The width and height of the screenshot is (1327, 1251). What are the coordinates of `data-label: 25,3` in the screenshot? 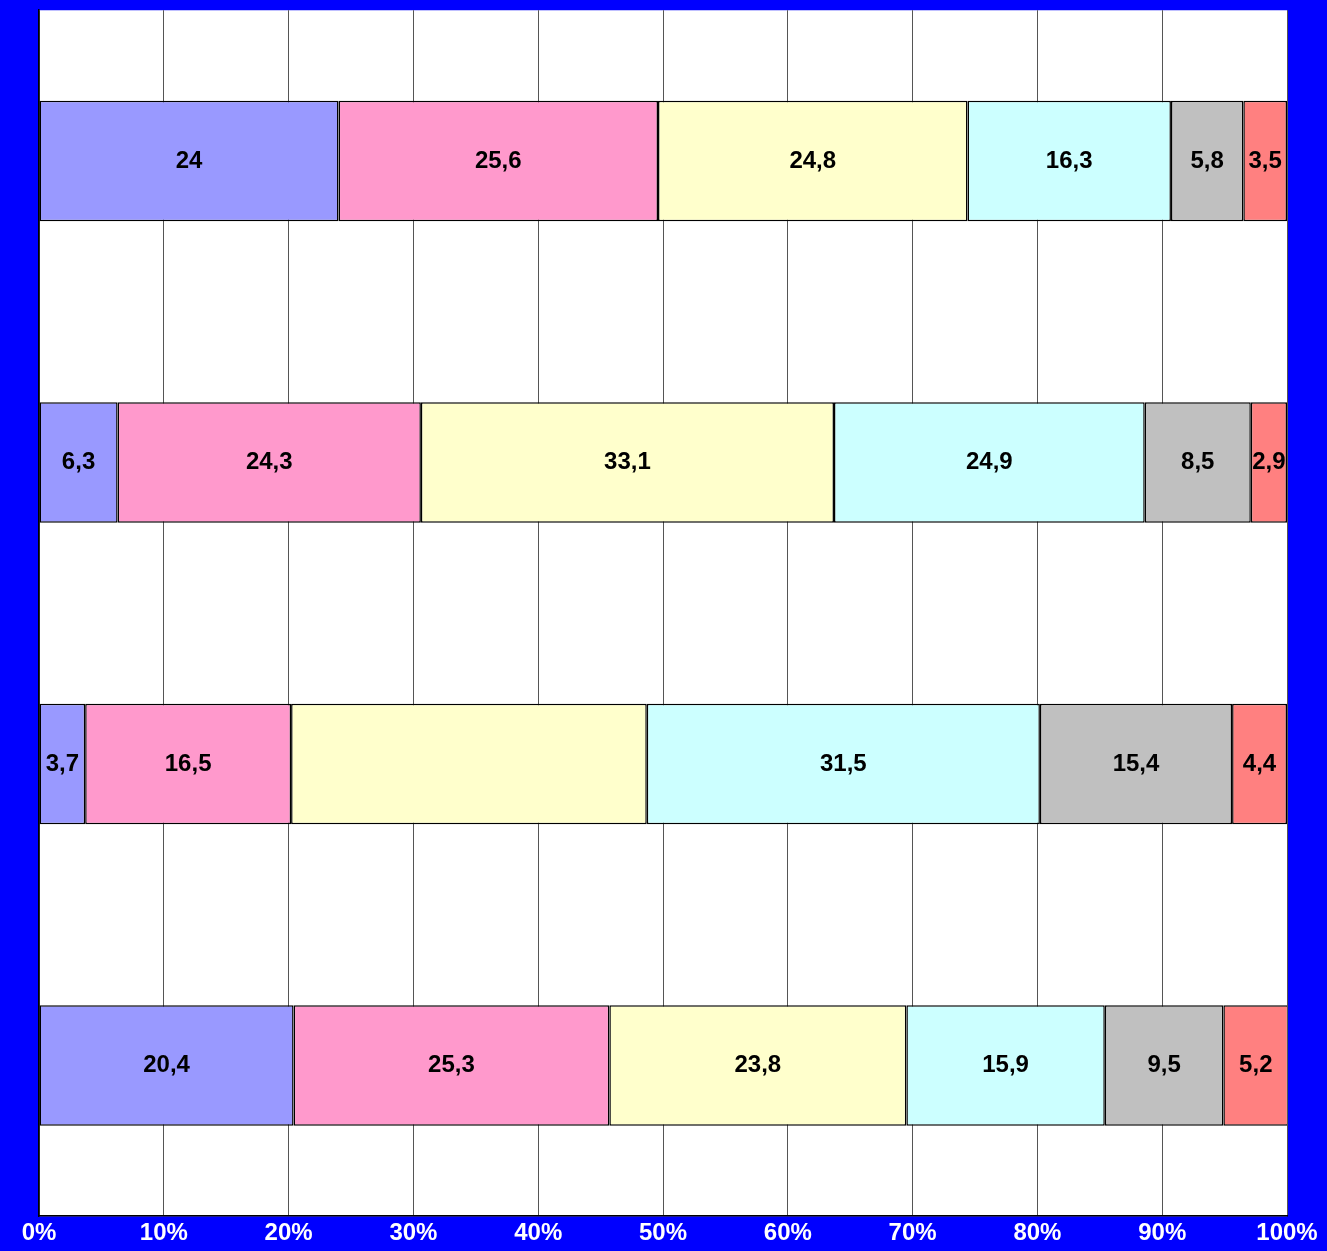 It's located at (451, 1064).